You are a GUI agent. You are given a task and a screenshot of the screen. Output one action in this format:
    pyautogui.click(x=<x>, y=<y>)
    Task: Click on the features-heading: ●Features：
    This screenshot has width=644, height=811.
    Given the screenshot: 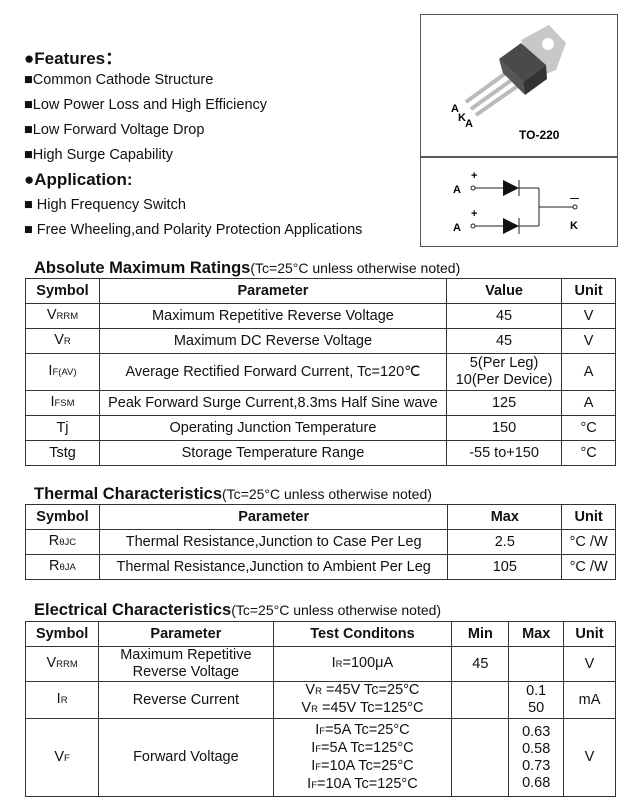 What is the action you would take?
    pyautogui.click(x=73, y=58)
    